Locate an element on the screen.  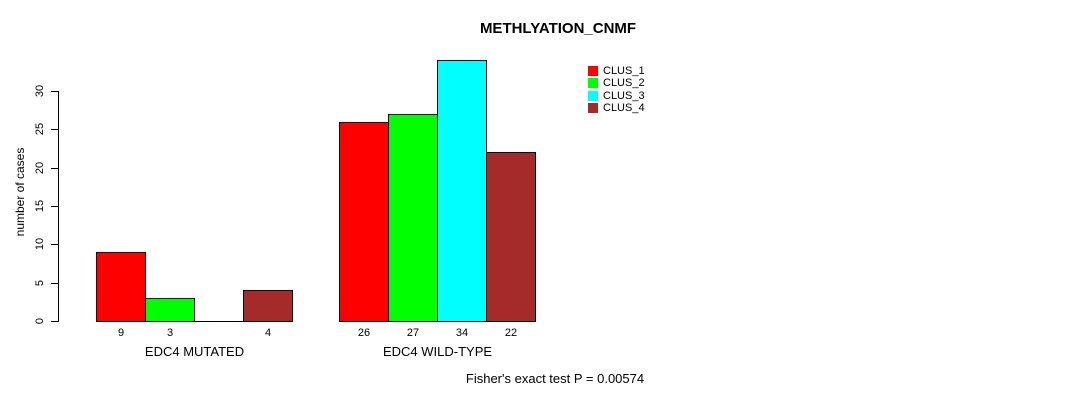
bar-value-label: 22 is located at coordinates (511, 333).